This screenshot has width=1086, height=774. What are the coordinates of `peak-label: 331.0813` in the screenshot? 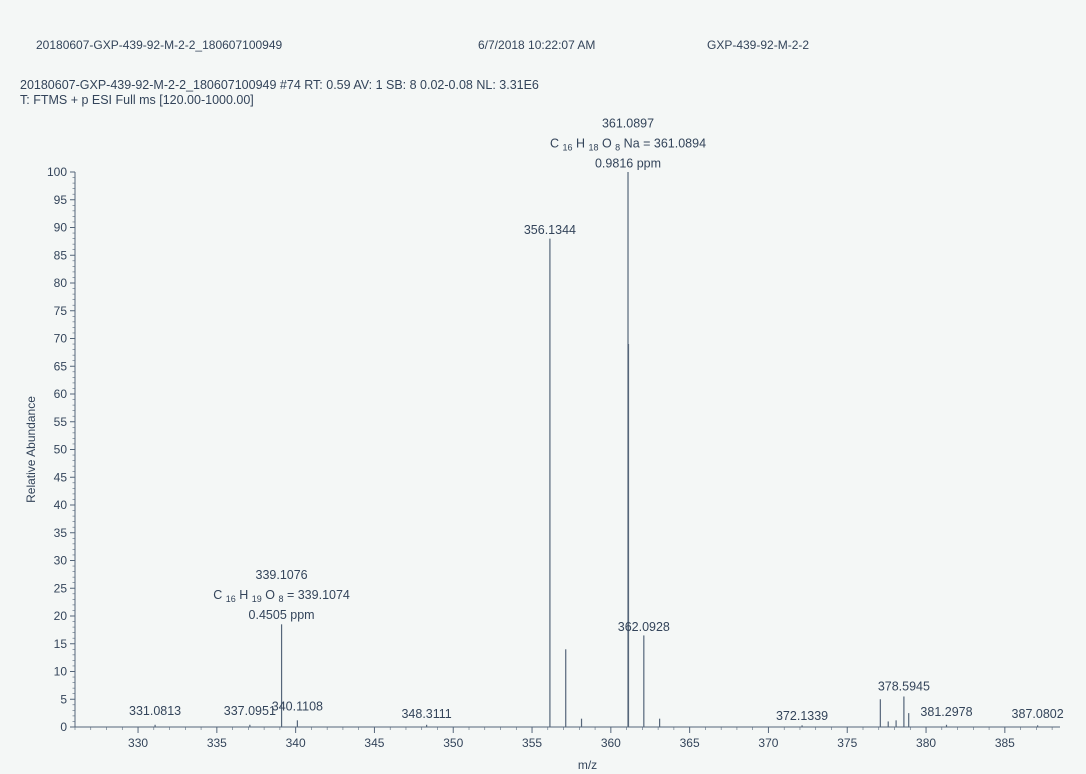 It's located at (155, 711).